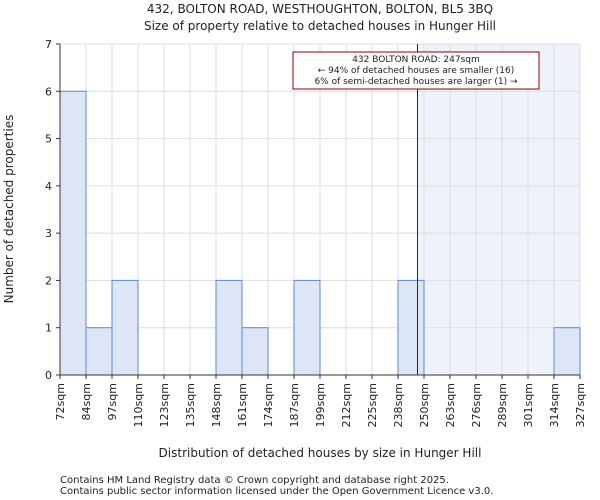 This screenshot has width=600, height=500. What do you see at coordinates (48, 186) in the screenshot?
I see `y-tick-label-4: 4` at bounding box center [48, 186].